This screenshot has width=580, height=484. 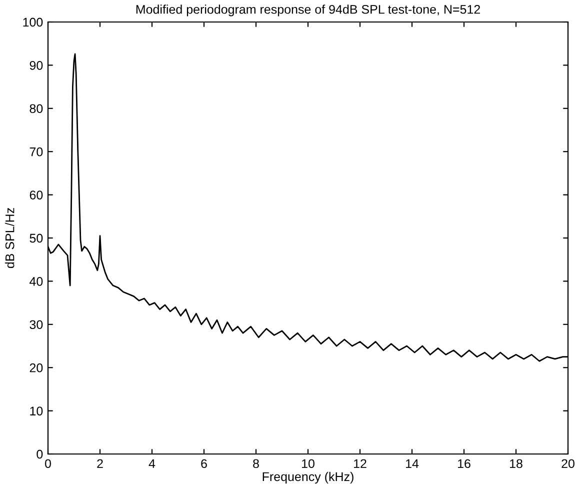 I want to click on x-tick-label: 12, so click(x=360, y=463).